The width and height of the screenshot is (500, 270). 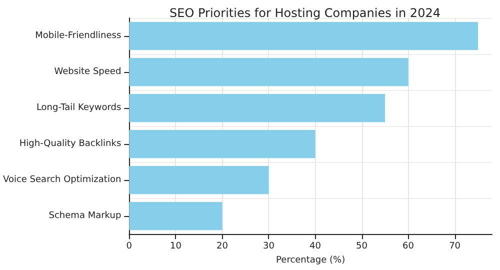 I want to click on y-tick-label: Website Speed, so click(x=88, y=72).